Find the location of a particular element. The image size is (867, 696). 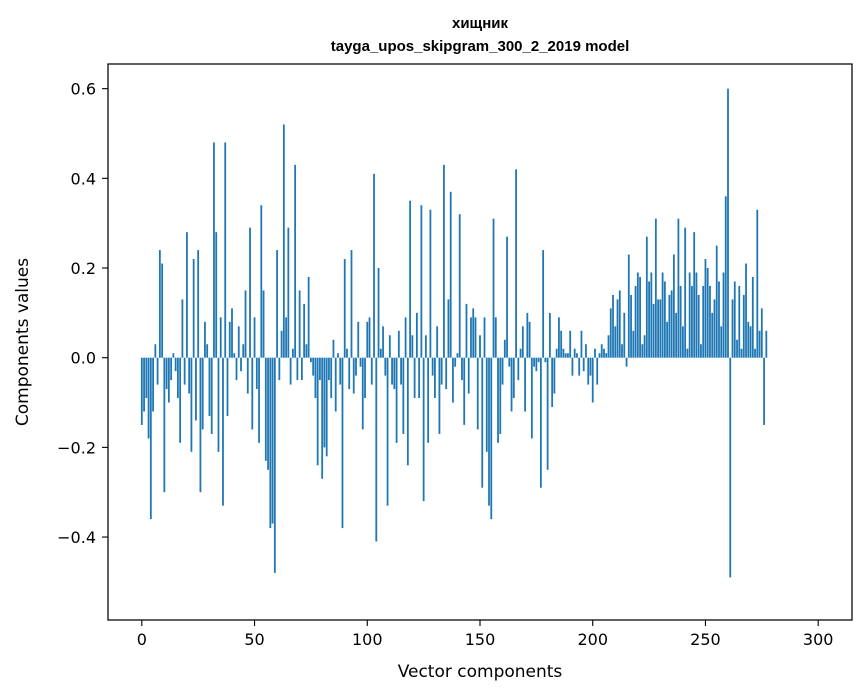

y-tick-label: 0.6 is located at coordinates (83, 89).